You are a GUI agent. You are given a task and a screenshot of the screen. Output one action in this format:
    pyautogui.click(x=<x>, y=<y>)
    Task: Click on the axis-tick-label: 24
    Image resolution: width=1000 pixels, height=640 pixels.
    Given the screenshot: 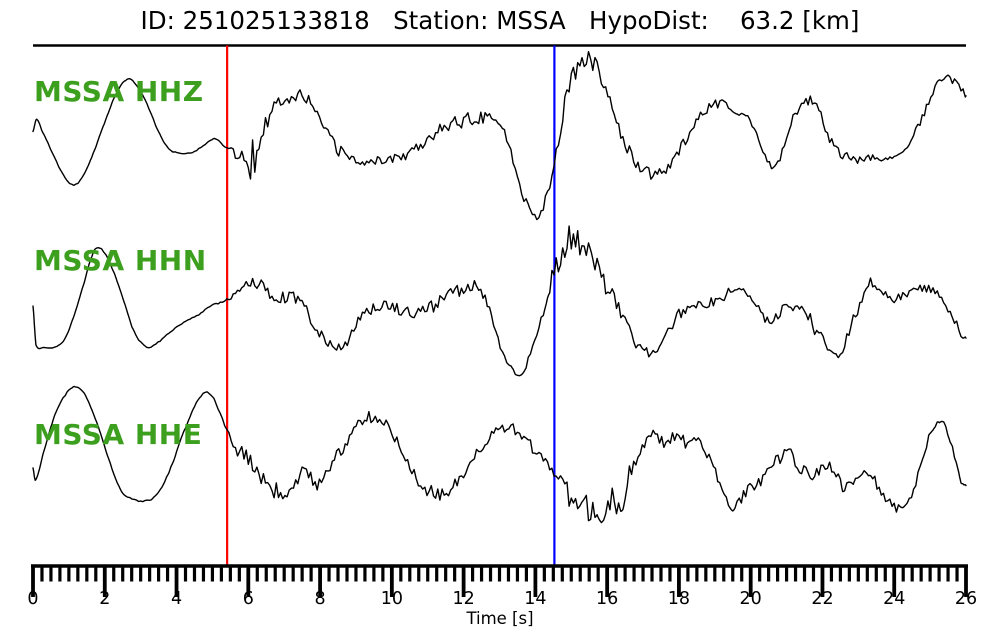 What is the action you would take?
    pyautogui.click(x=894, y=599)
    